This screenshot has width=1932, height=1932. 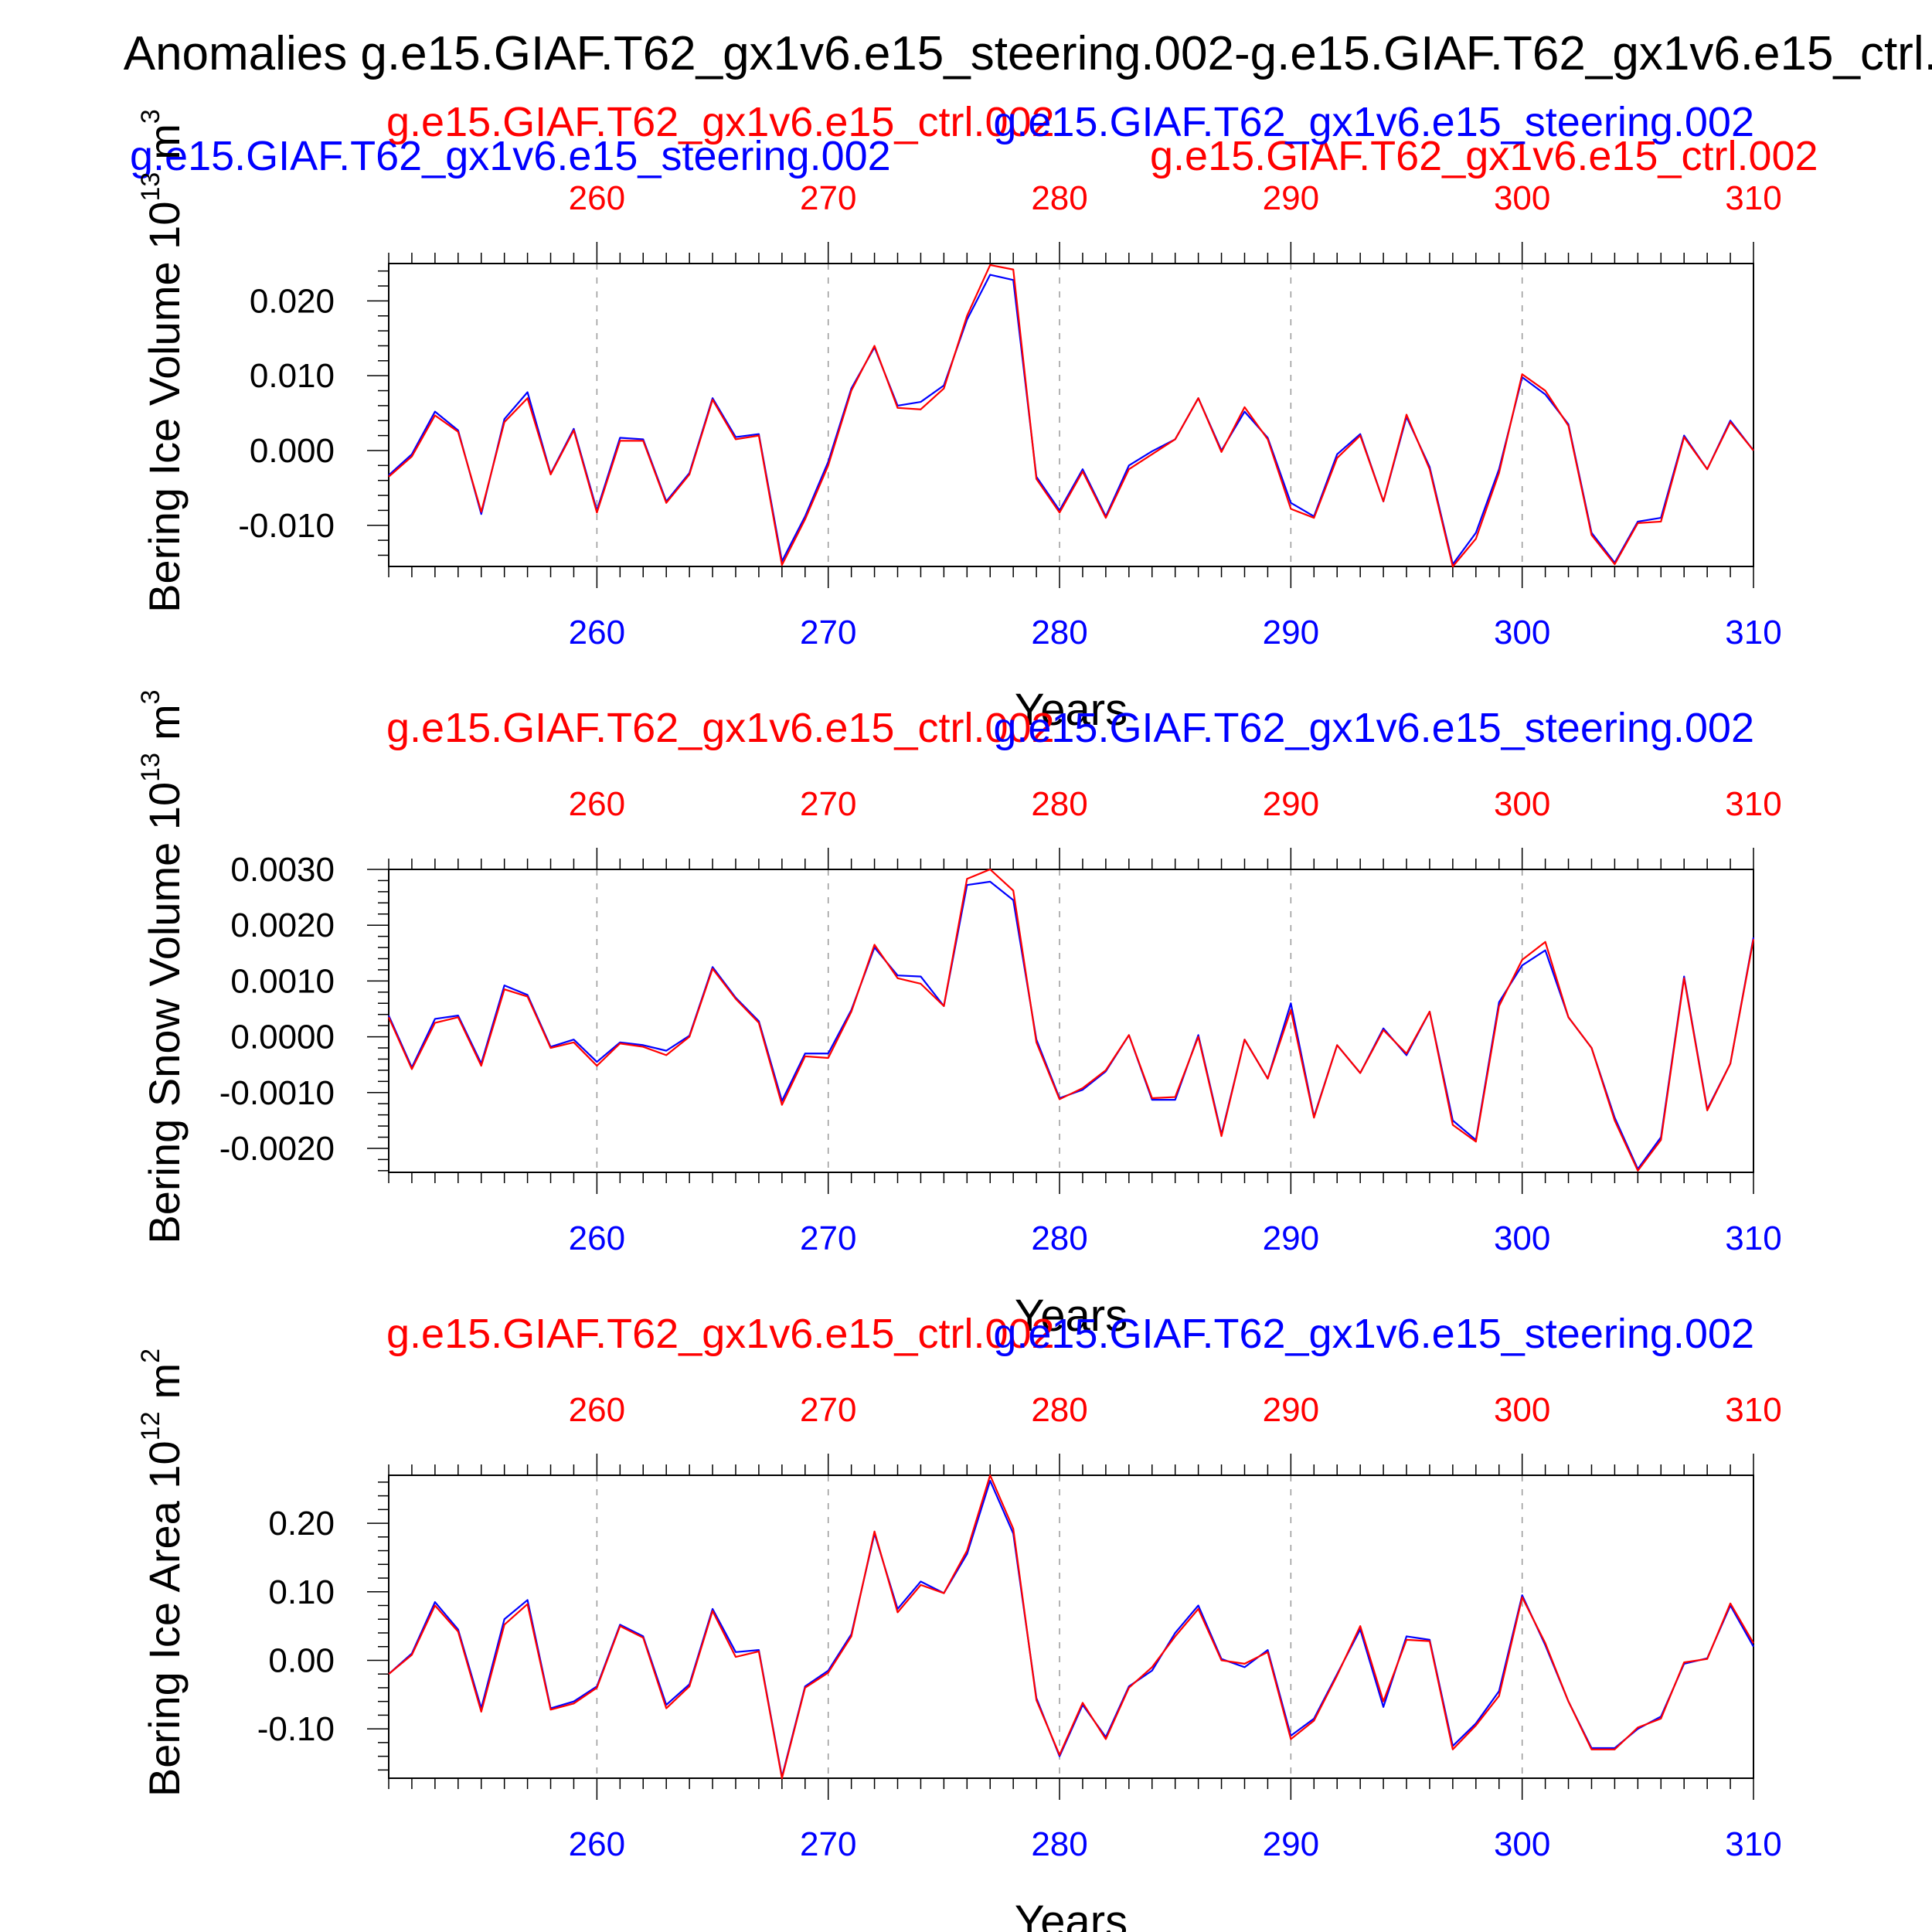 What do you see at coordinates (165, 1618) in the screenshot?
I see `y-axis-title-text: Bering Ice Area 10` at bounding box center [165, 1618].